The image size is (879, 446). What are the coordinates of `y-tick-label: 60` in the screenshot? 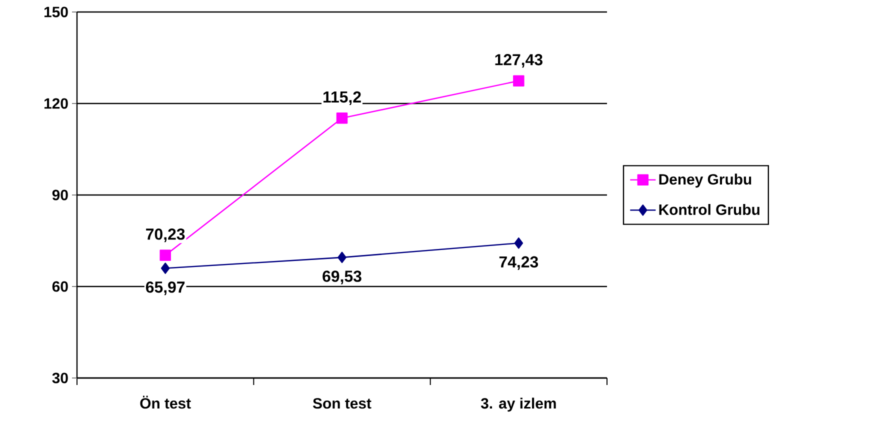 It's located at (60, 286).